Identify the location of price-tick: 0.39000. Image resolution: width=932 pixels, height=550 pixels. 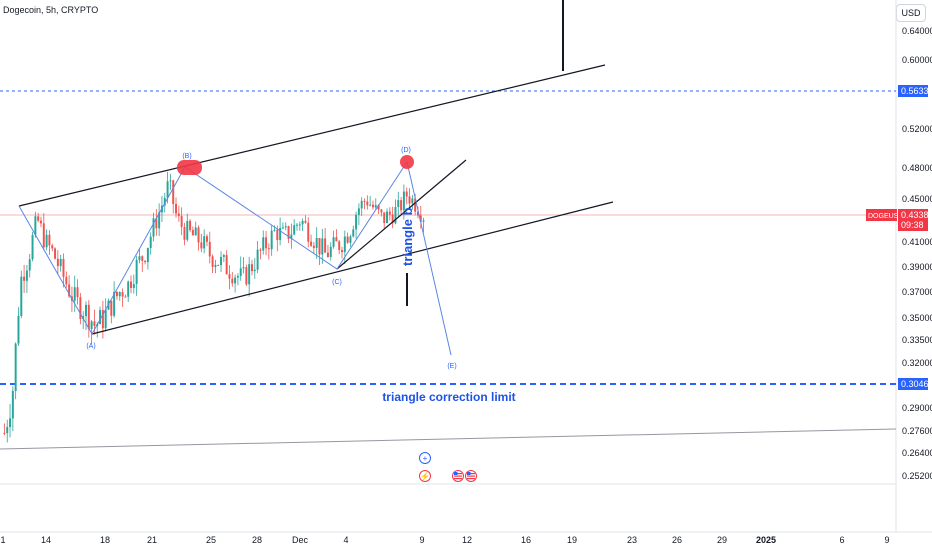
(917, 267).